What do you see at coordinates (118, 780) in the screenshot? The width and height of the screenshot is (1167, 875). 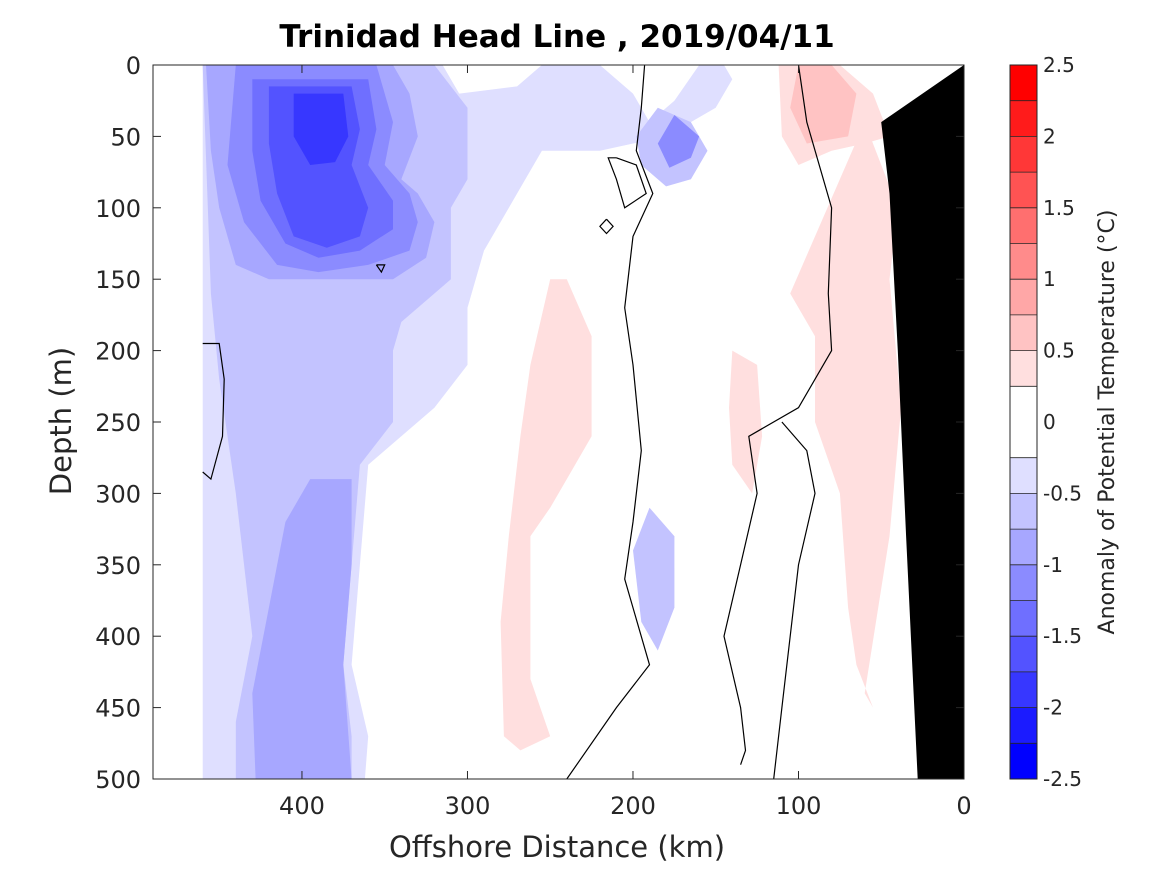 I see `y-tick-label: 500` at bounding box center [118, 780].